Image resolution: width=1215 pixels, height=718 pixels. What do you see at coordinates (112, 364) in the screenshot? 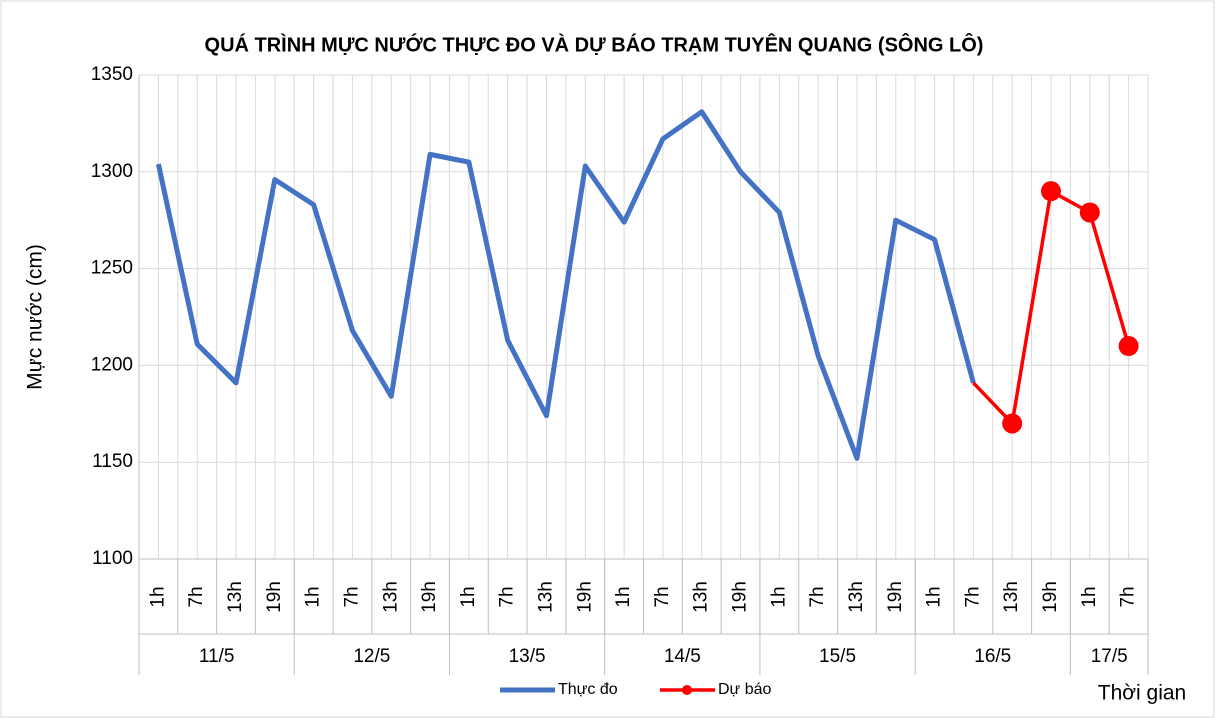
I see `y-tick-label: 1200` at bounding box center [112, 364].